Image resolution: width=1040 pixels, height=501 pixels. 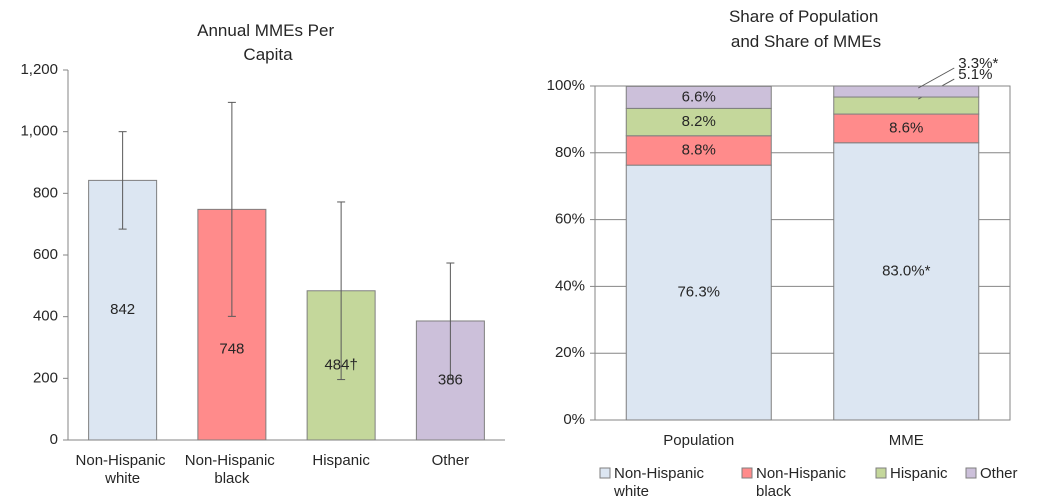 What do you see at coordinates (919, 473) in the screenshot?
I see `legend-label: Hispanic` at bounding box center [919, 473].